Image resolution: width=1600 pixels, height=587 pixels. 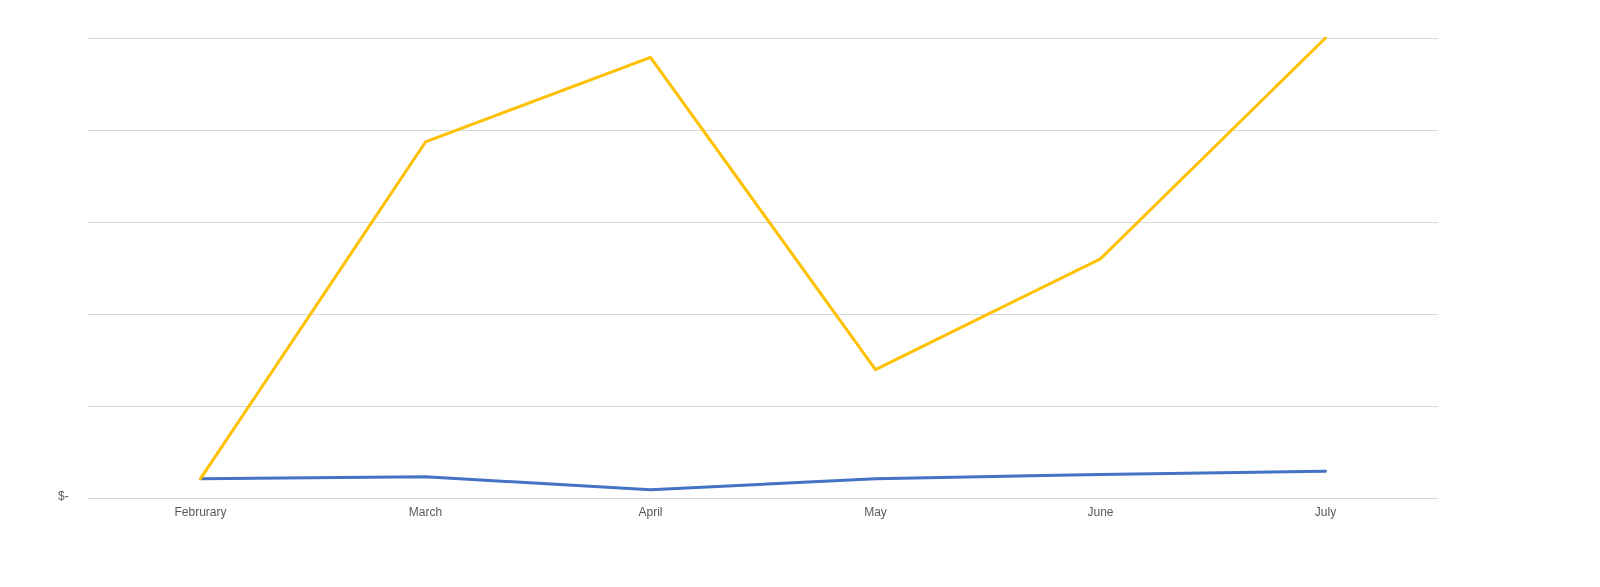 What do you see at coordinates (425, 512) in the screenshot?
I see `x-tick-label: March` at bounding box center [425, 512].